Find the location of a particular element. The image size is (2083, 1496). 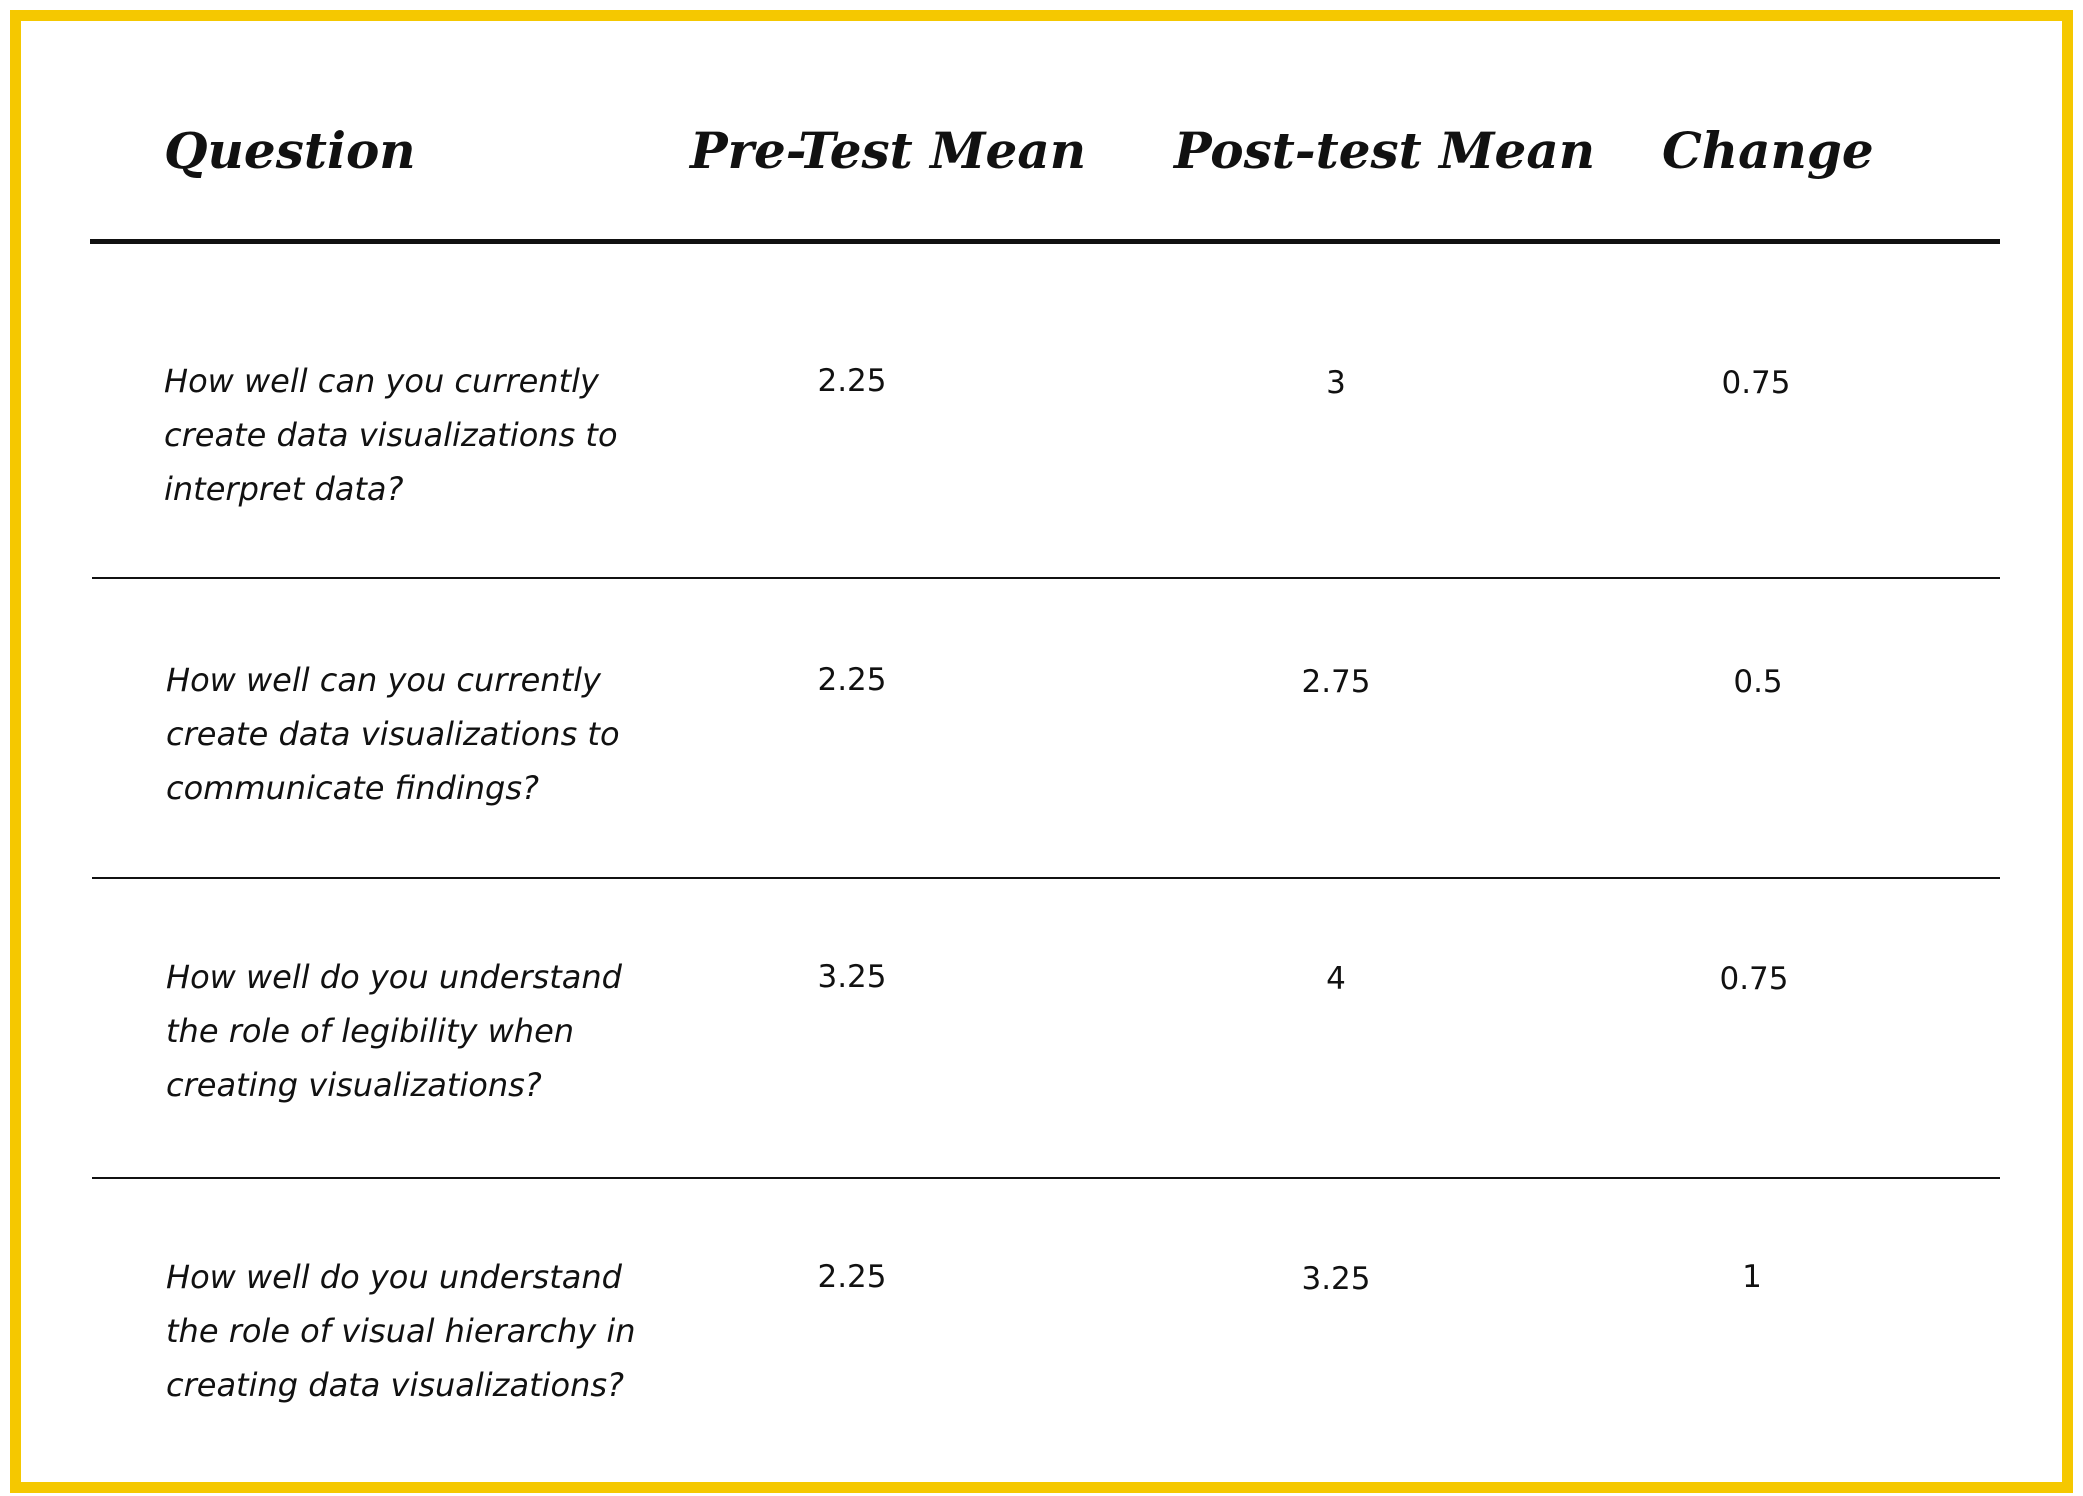

header-divider is located at coordinates (1045, 241).